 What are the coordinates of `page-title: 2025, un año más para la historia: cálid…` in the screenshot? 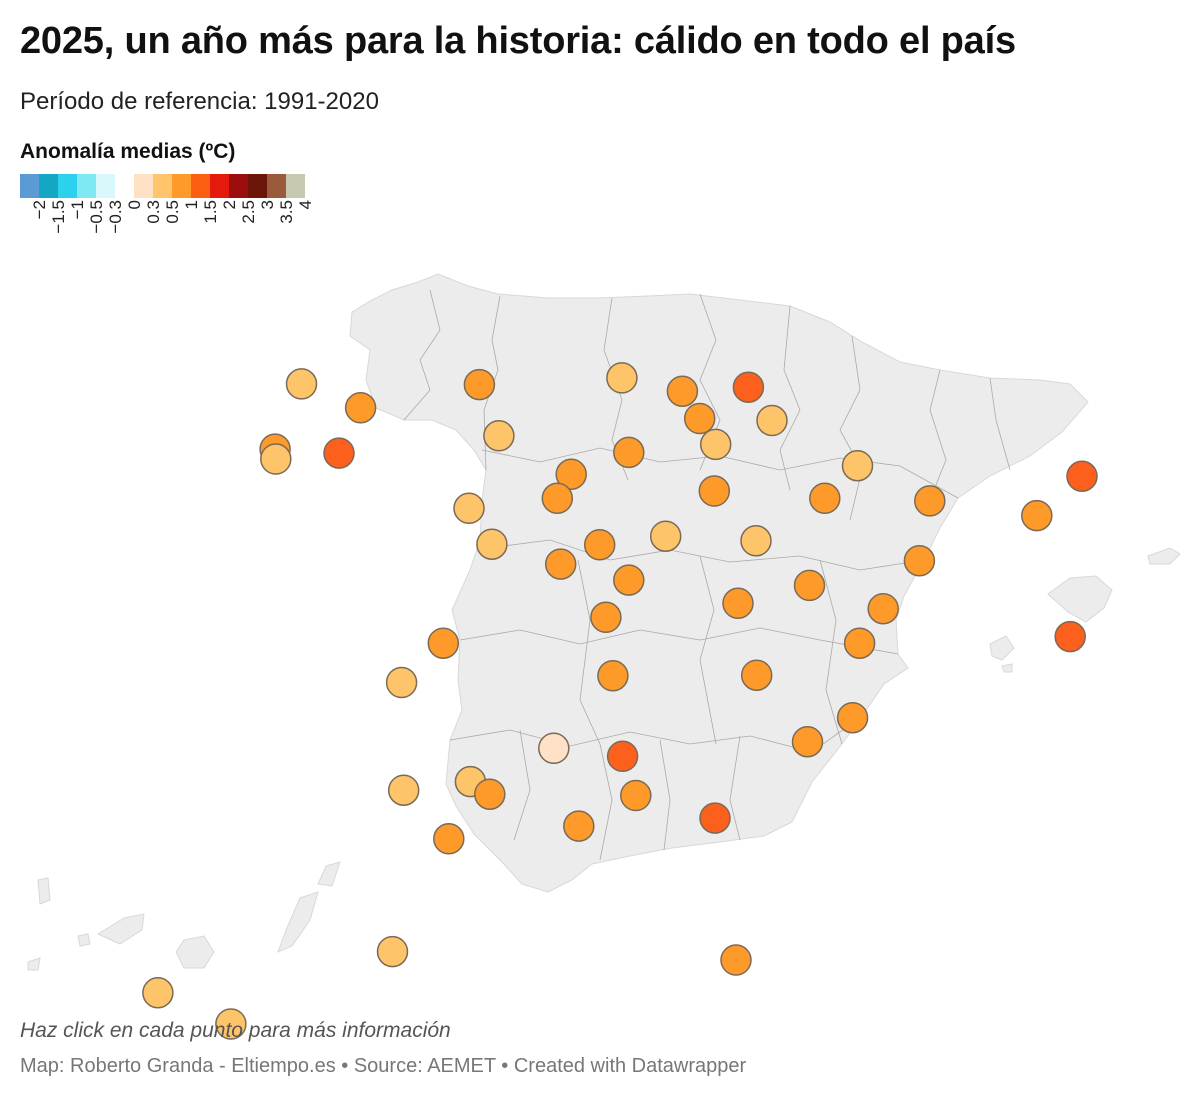 It's located at (518, 41).